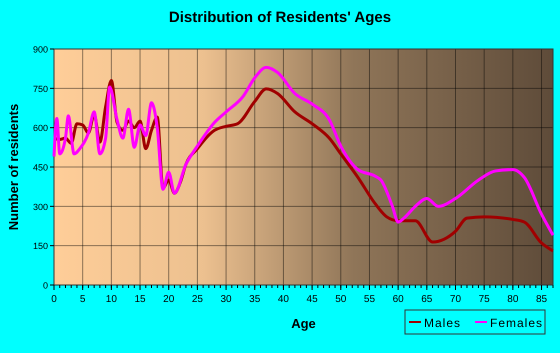 This screenshot has width=560, height=353. I want to click on y-axis-title: Number of residents, so click(13, 167).